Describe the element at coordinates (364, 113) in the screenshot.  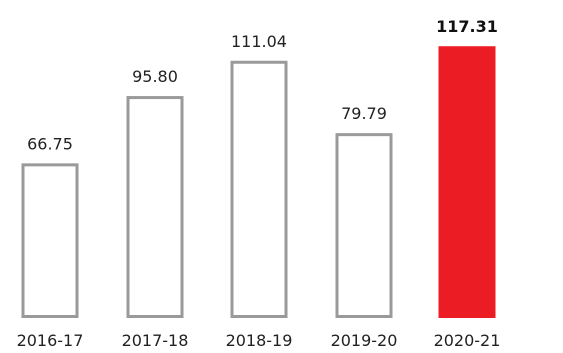
I see `value-label-2019-20: 79.79` at that location.